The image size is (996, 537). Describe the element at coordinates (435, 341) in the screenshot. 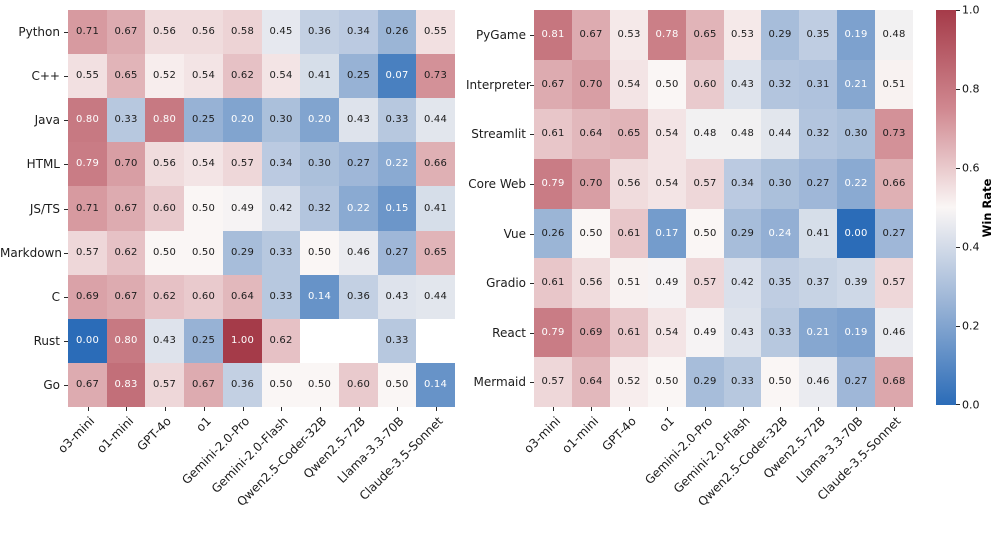

I see `heatmap-cell` at that location.